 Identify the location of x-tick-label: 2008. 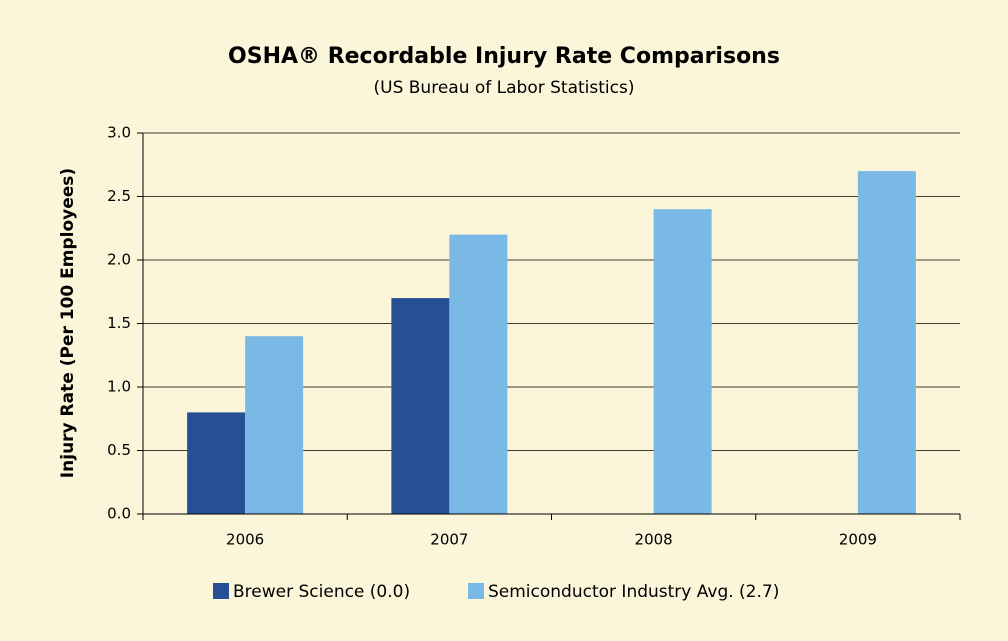
(654, 540).